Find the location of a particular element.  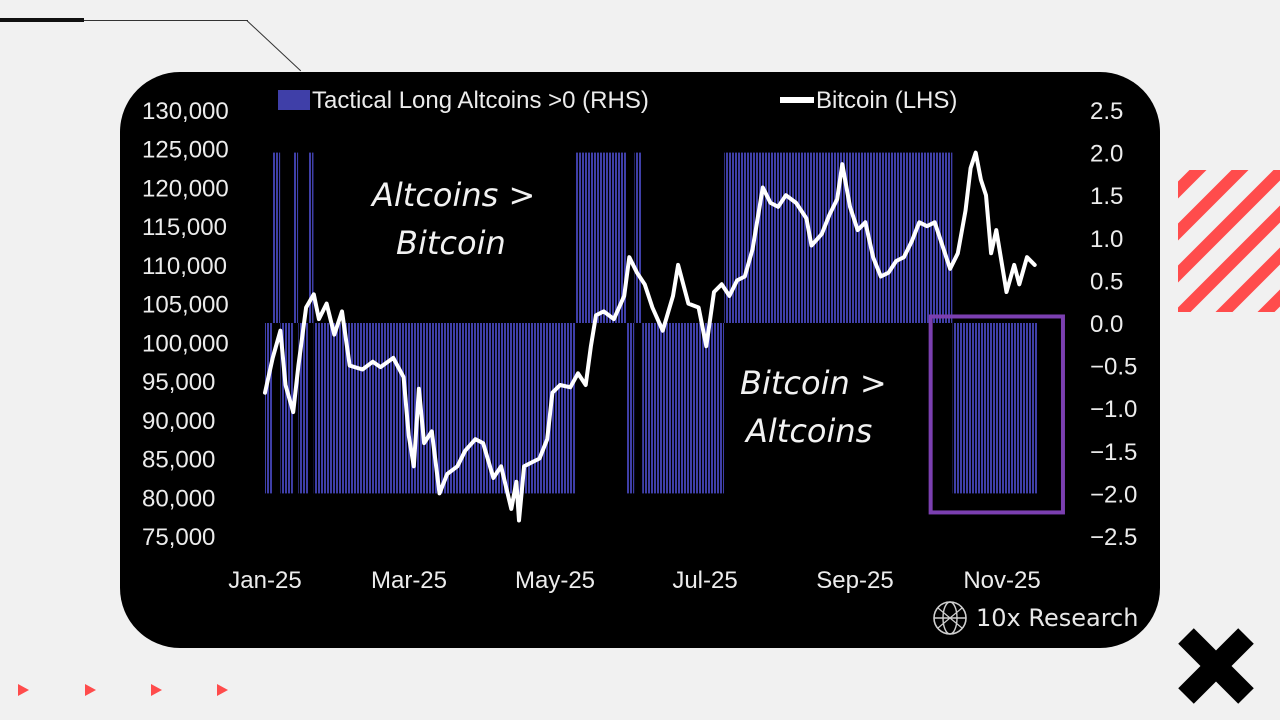

left-axis-tick-label: 75,000 is located at coordinates (178, 537).